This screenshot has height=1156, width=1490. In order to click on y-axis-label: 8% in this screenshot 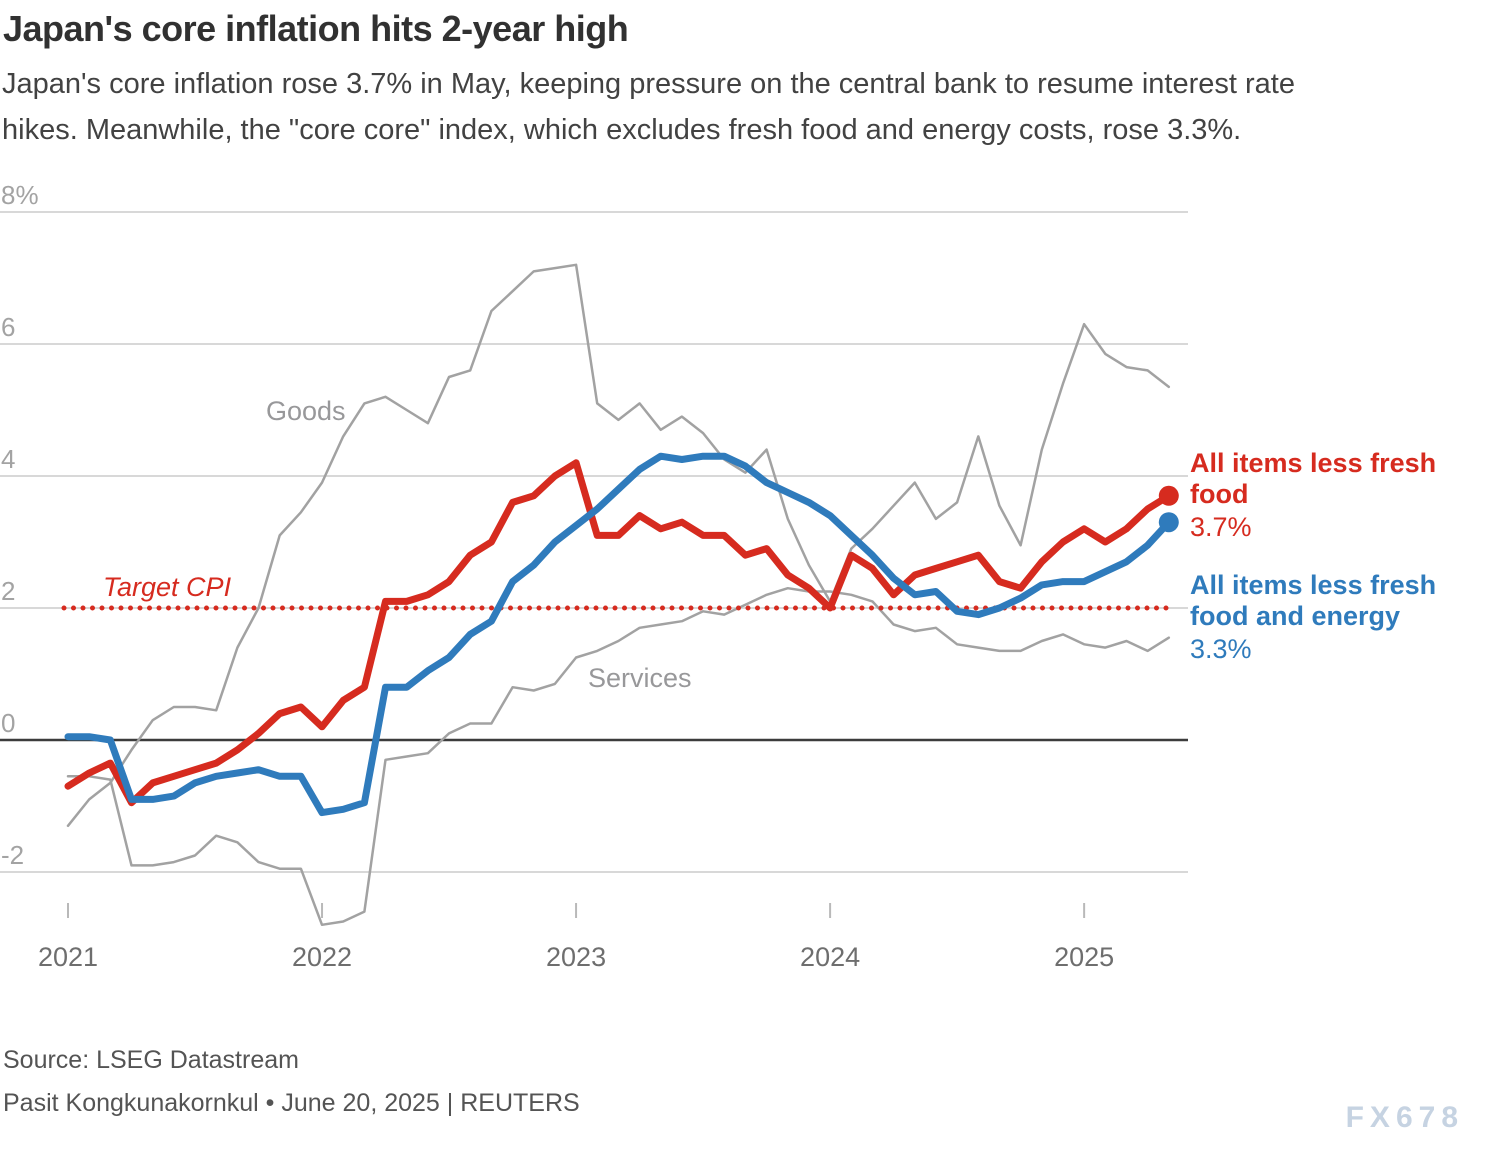, I will do `click(20, 195)`.